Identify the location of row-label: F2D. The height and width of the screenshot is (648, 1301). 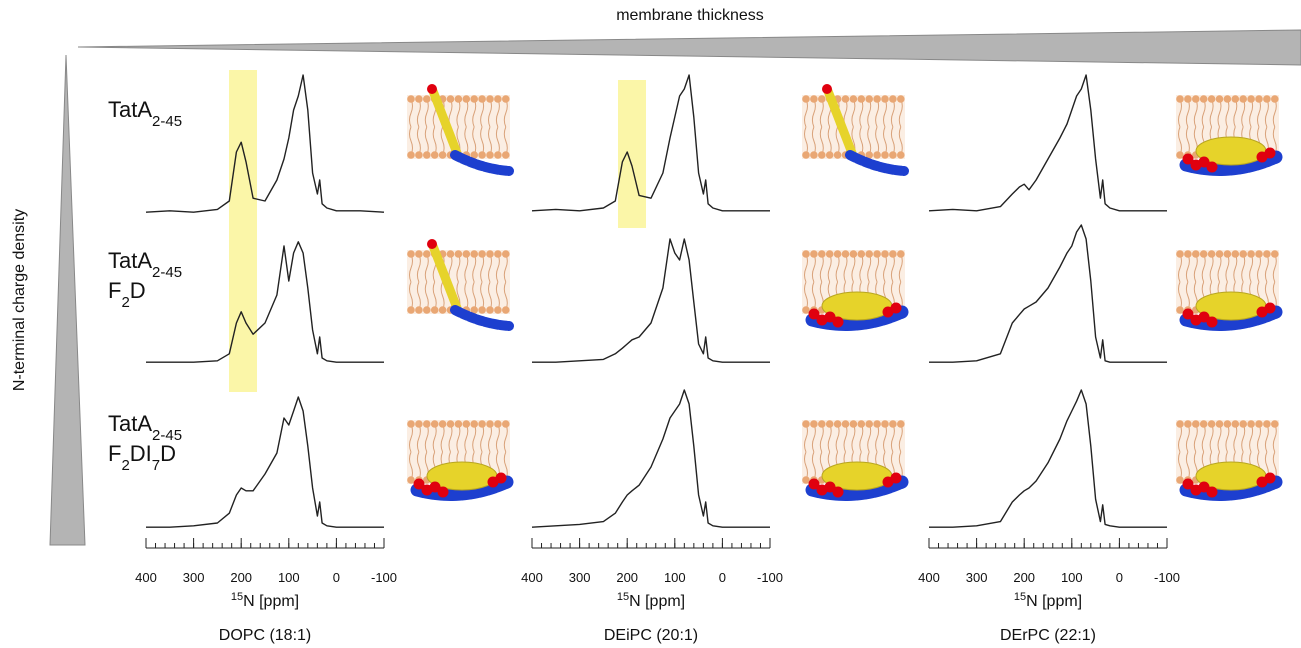
(127, 294).